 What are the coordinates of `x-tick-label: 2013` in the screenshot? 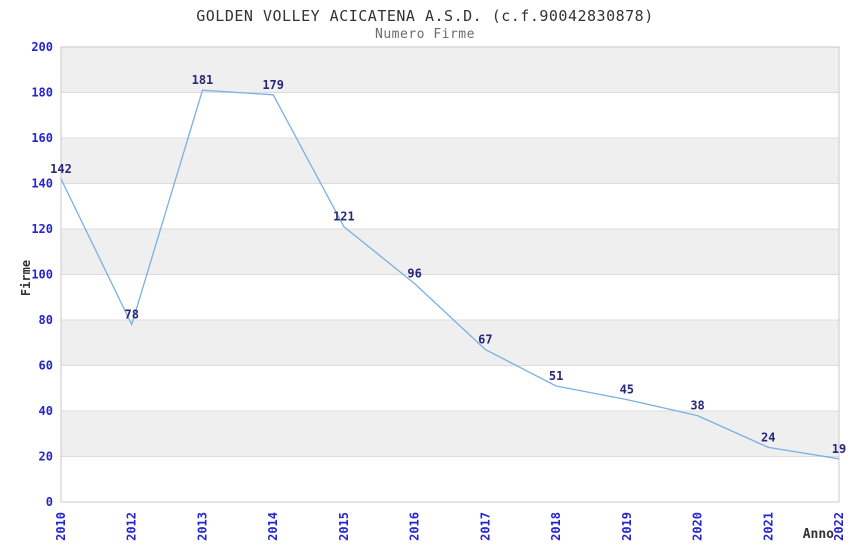 It's located at (202, 526).